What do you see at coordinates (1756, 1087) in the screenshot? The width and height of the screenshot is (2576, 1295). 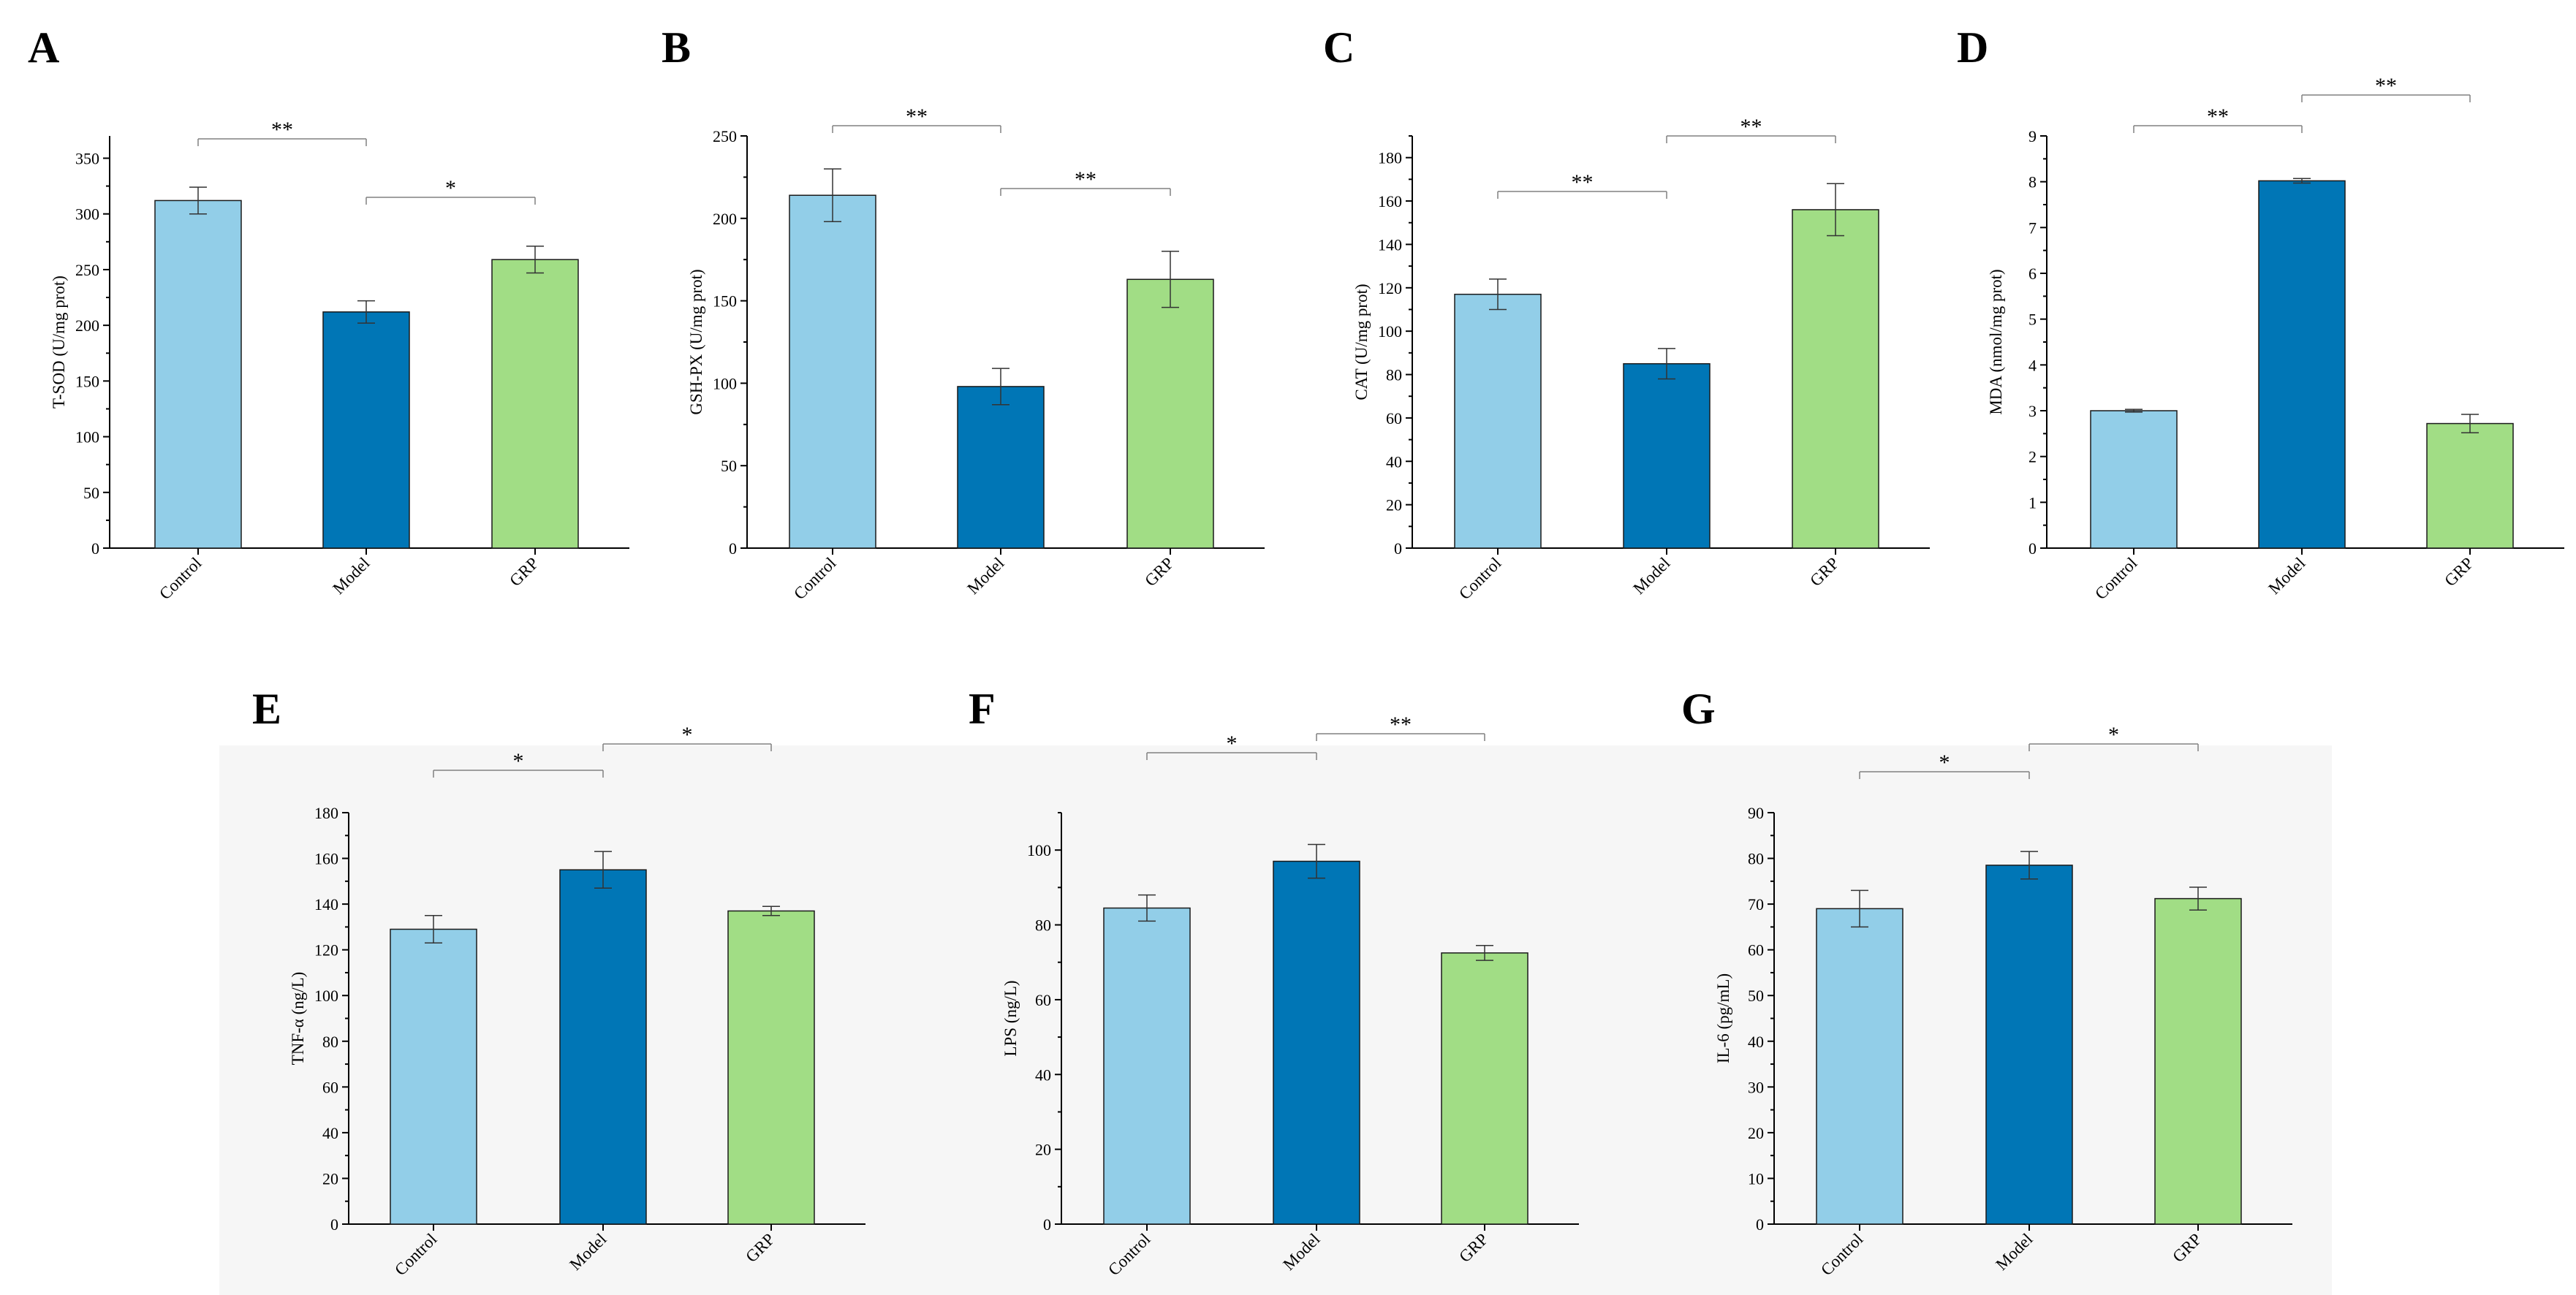 I see `panel-g-y-tick-label: 30` at bounding box center [1756, 1087].